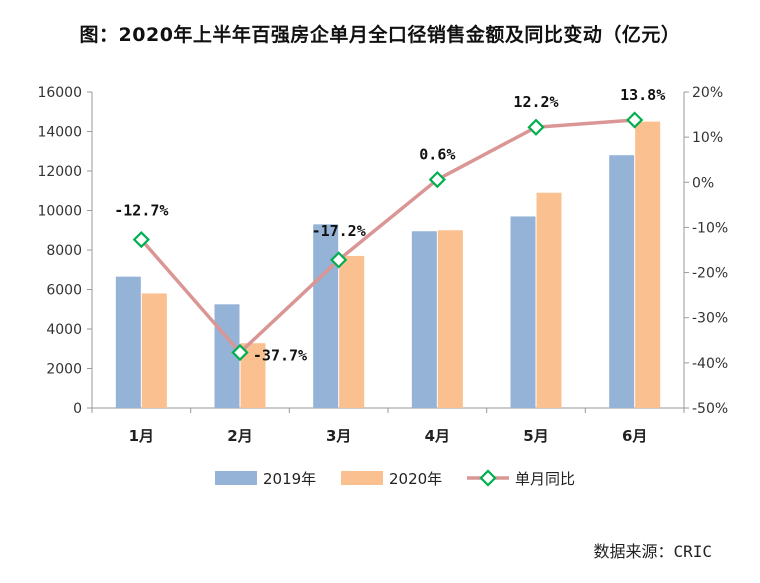 The width and height of the screenshot is (760, 583). What do you see at coordinates (64, 370) in the screenshot?
I see `left-tick-label: 2000` at bounding box center [64, 370].